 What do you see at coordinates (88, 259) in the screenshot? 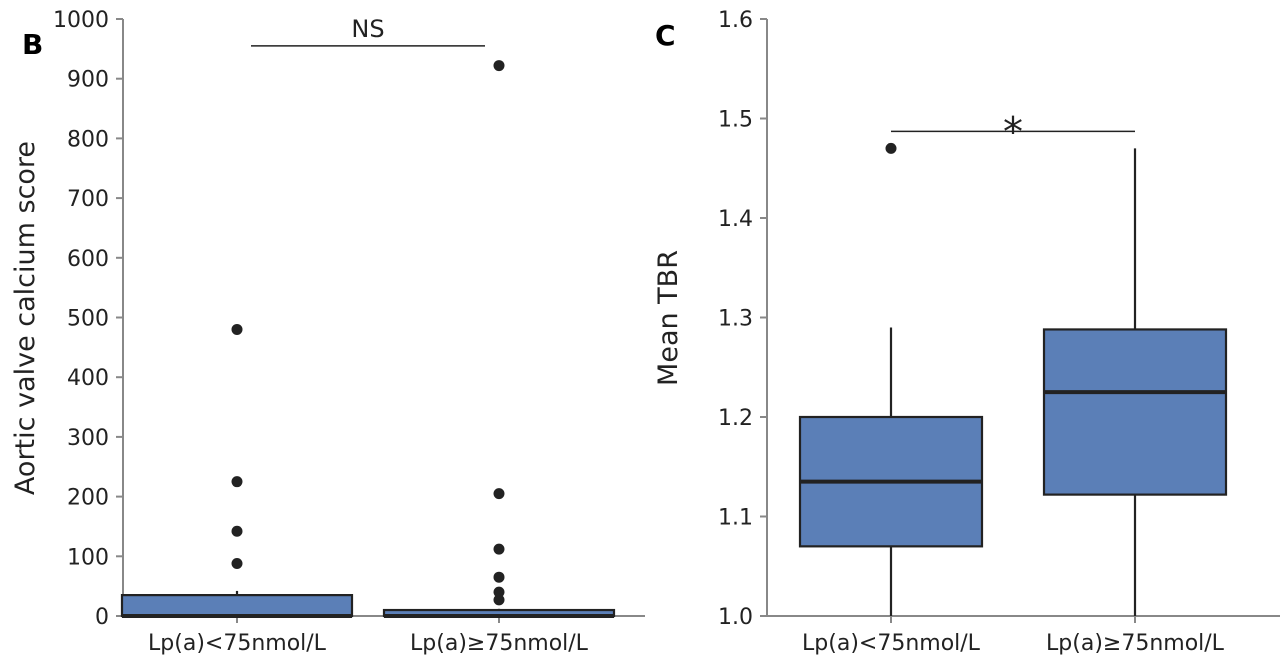
I see `panel-b-y-tick-label: 600` at bounding box center [88, 259].